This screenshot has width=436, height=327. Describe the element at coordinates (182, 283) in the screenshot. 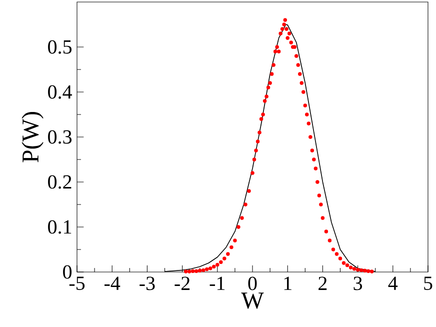

I see `x-tick-label: -2` at that location.